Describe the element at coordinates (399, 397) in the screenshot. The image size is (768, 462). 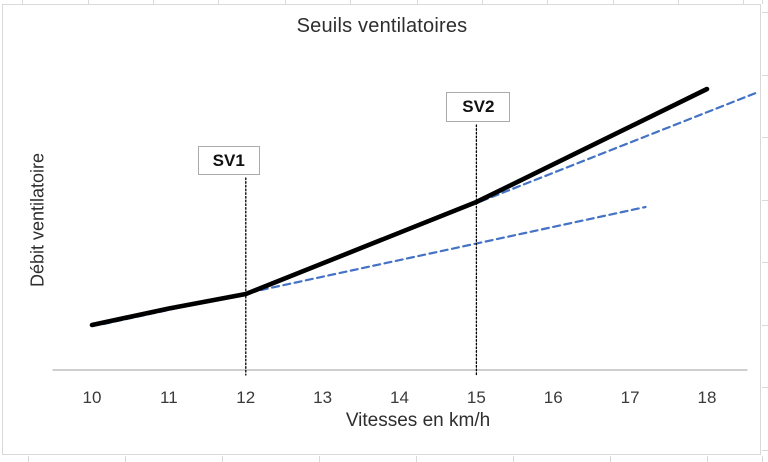
I see `x-tick-label-14: 14` at that location.